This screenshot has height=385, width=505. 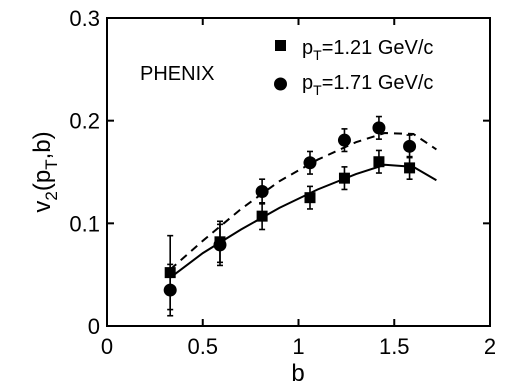 I want to click on y-tick-label: 0.3, so click(x=84, y=18).